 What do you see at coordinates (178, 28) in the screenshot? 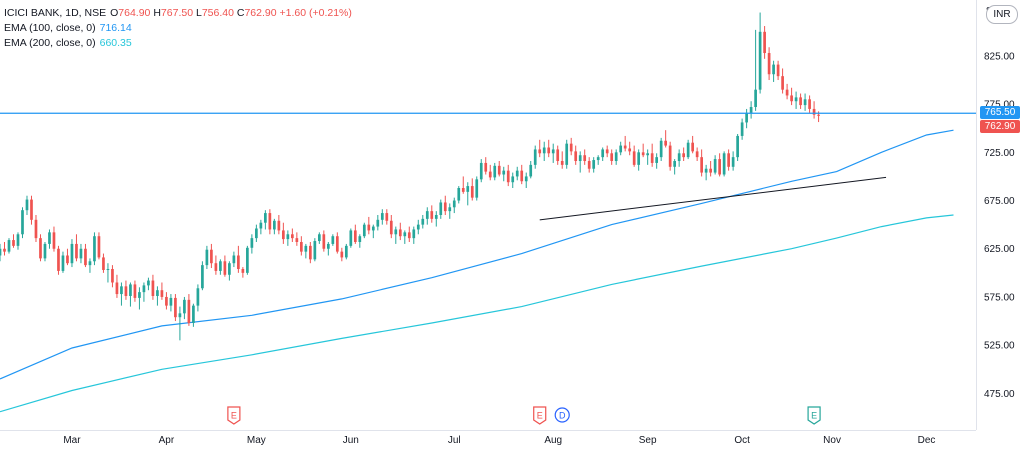
I see `ema-100-legend-row: EMA (100, close, 0) 716.14` at bounding box center [178, 28].